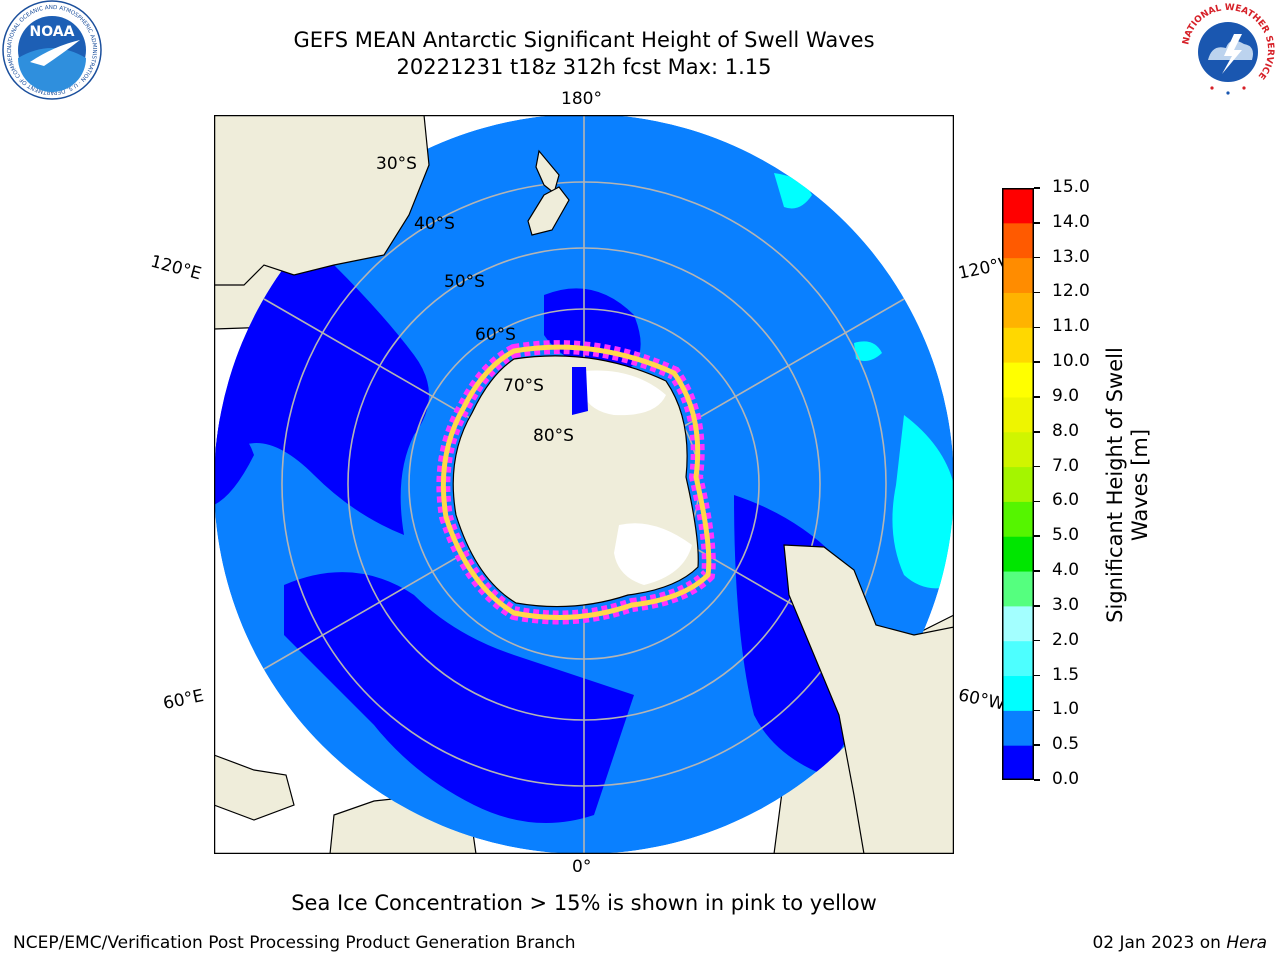 This screenshot has width=1280, height=960. Describe the element at coordinates (1228, 50) in the screenshot. I see `nws-logo: NATIONAL WEATHER SERVICE` at that location.